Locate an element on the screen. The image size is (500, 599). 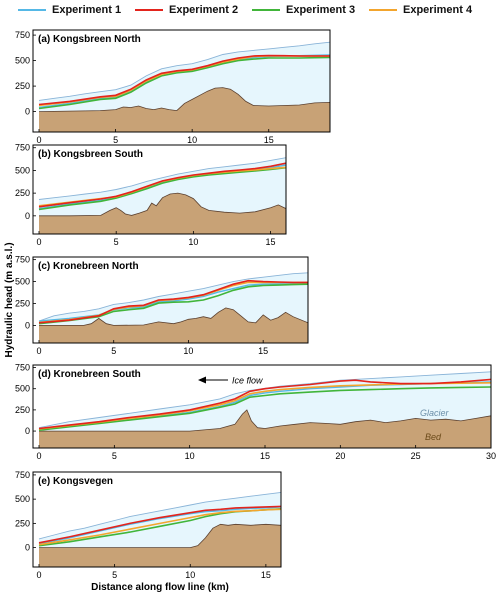
panel: (e) Kongsvegen 0 250 500 750 0 5 10 15 is located at coordinates (148, 525).